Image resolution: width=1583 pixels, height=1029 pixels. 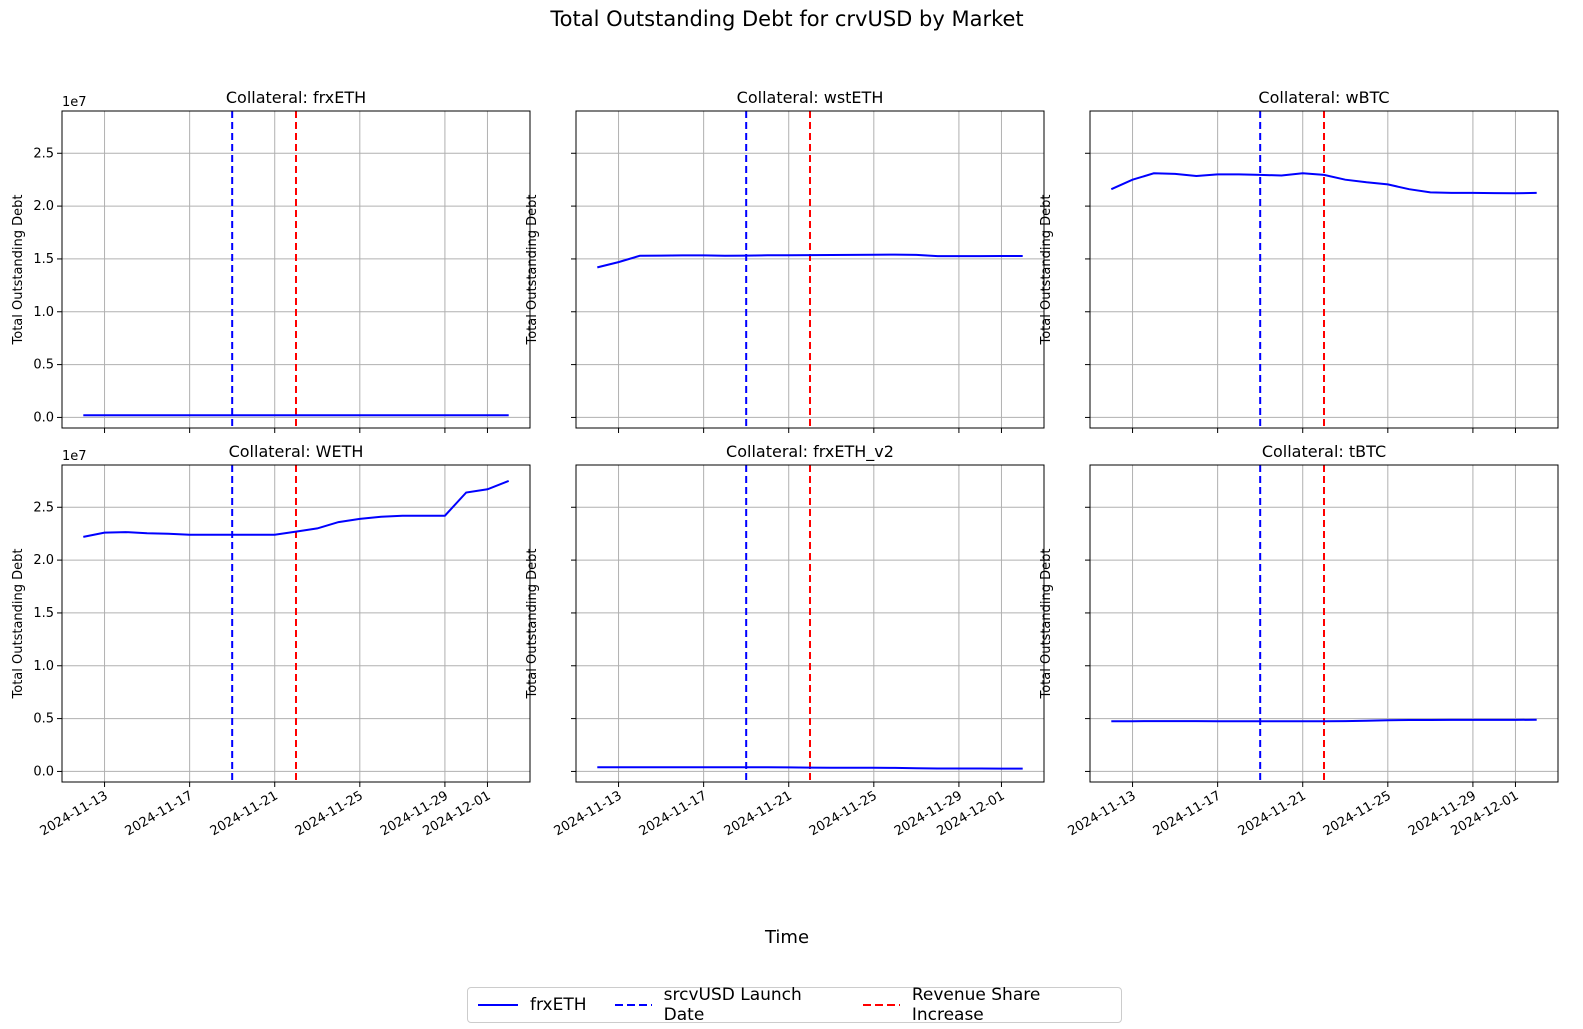 I want to click on subplot-title: Collateral: wBTC, so click(x=1323, y=97).